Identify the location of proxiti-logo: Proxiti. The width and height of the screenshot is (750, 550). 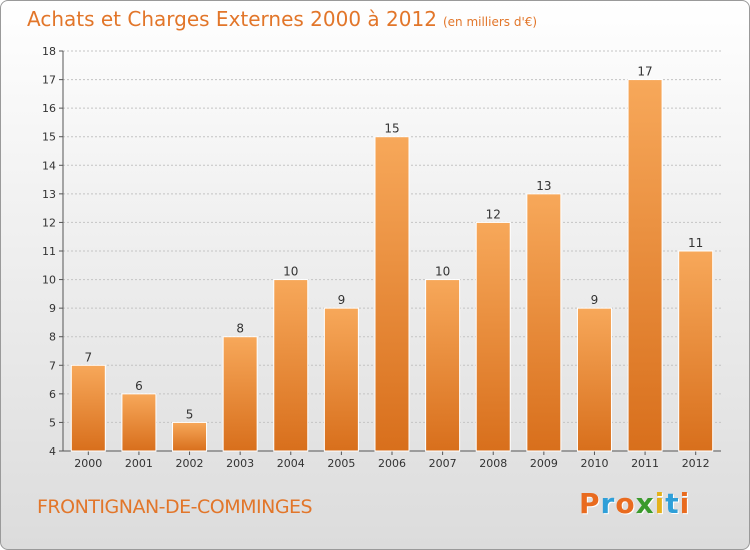
(634, 503).